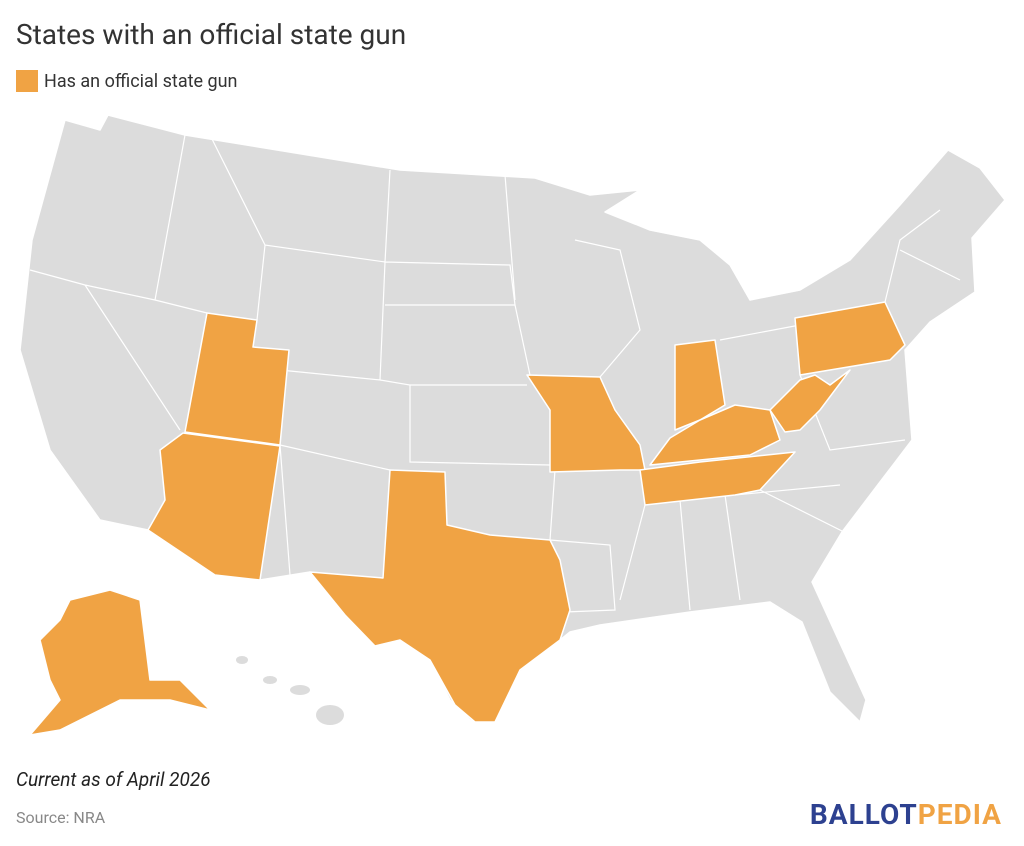 The width and height of the screenshot is (1024, 846). I want to click on legend-label: Has an official state gun, so click(141, 81).